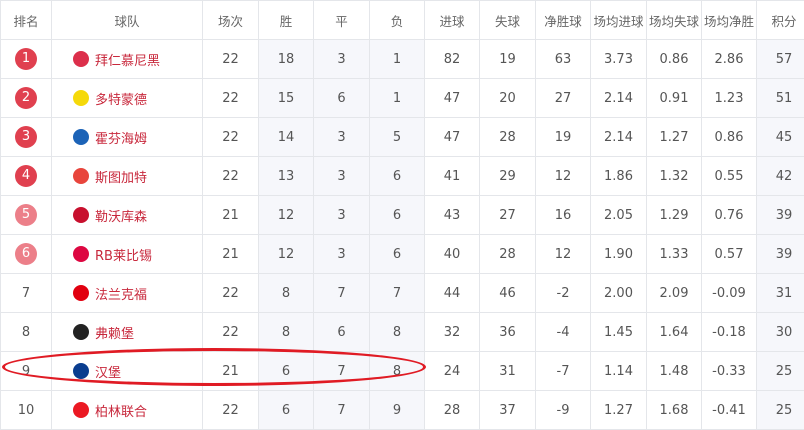 This screenshot has height=430, width=804. What do you see at coordinates (674, 371) in the screenshot?
I see `stat-cell: 1.48` at bounding box center [674, 371].